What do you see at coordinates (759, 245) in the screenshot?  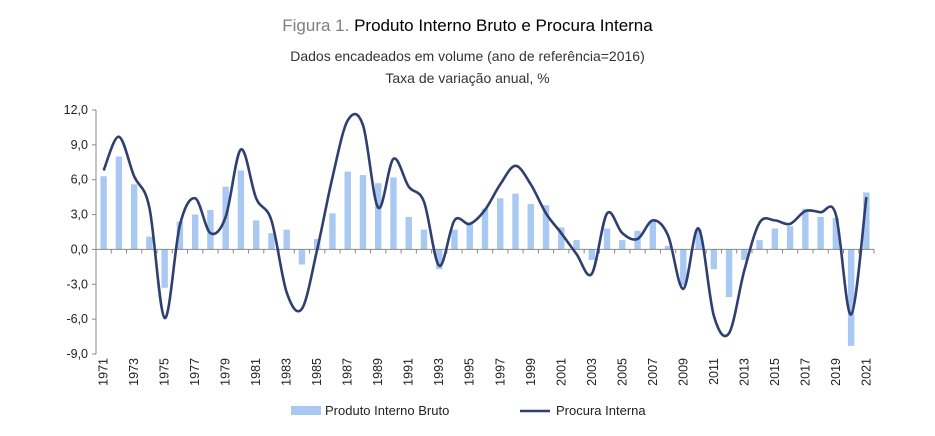 I see `bar-gdp-2014` at bounding box center [759, 245].